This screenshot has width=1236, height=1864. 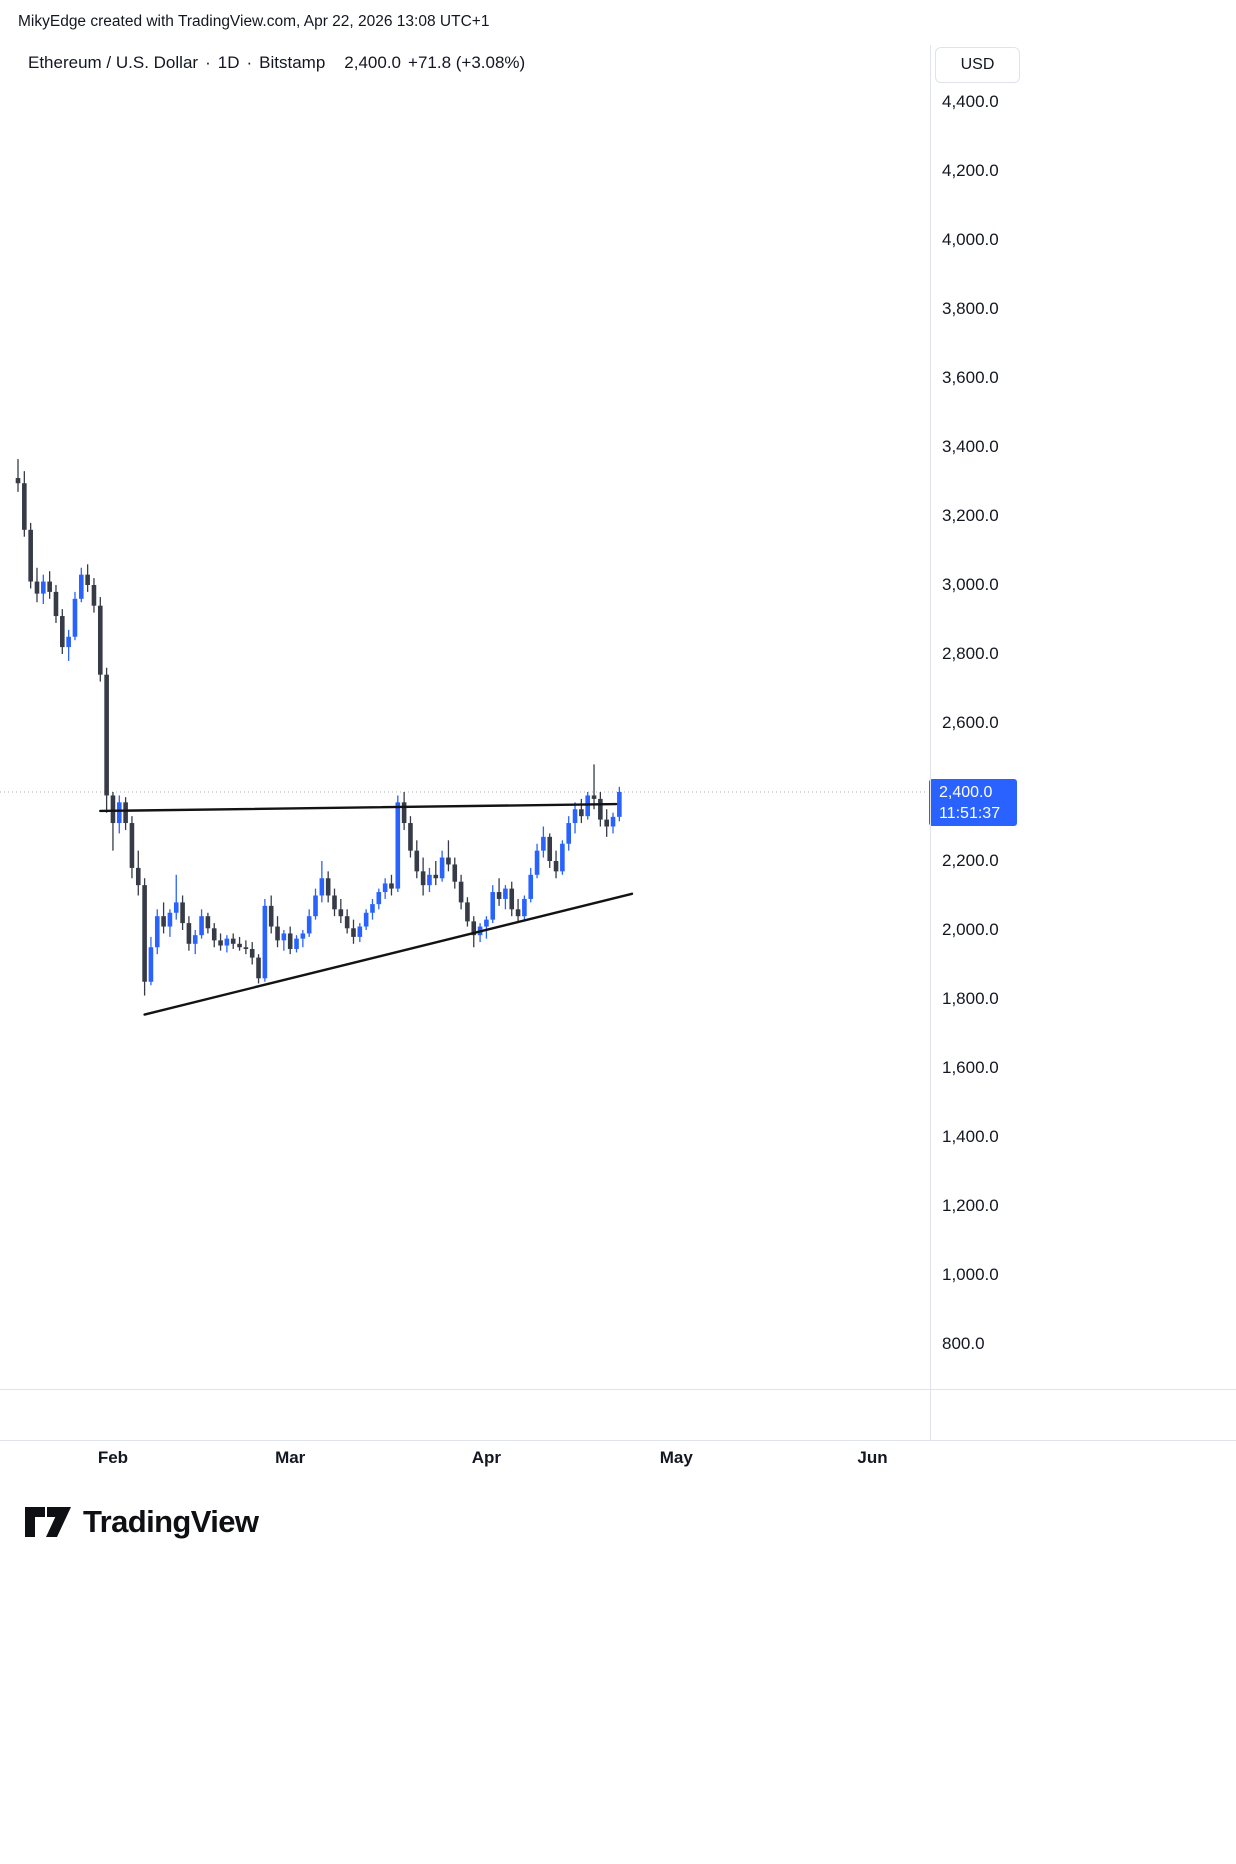 What do you see at coordinates (970, 1136) in the screenshot?
I see `price-axis-label: 1,400.0` at bounding box center [970, 1136].